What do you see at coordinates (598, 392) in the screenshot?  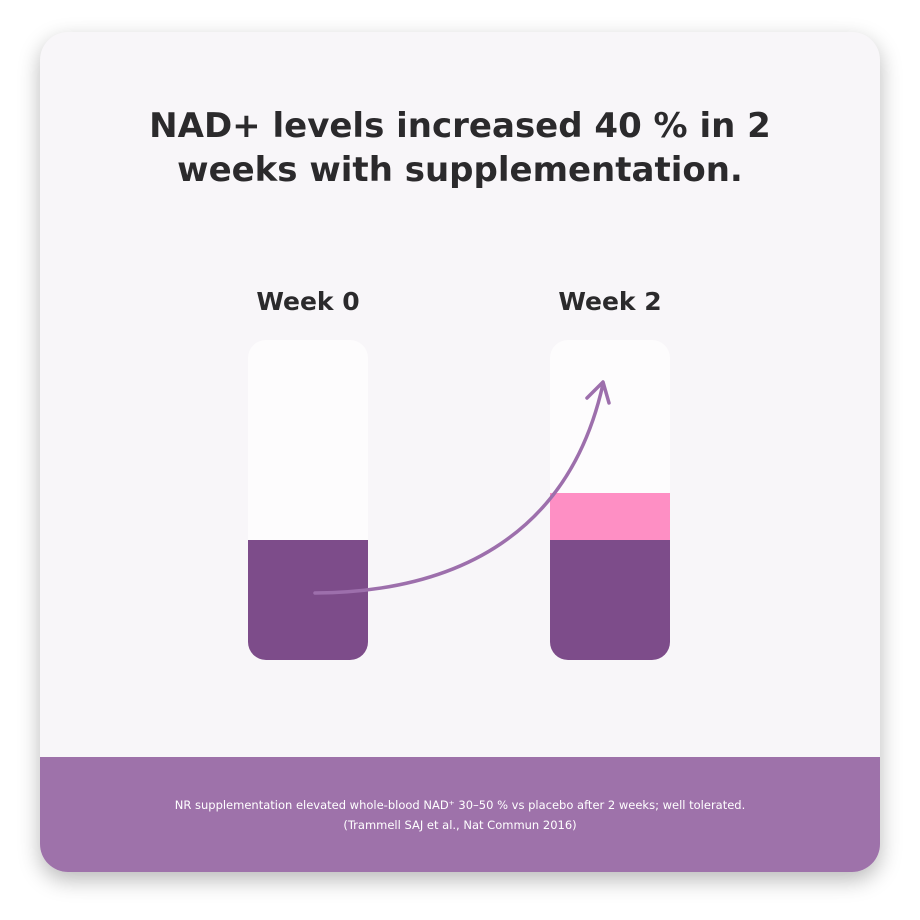 I see `arrow-head` at bounding box center [598, 392].